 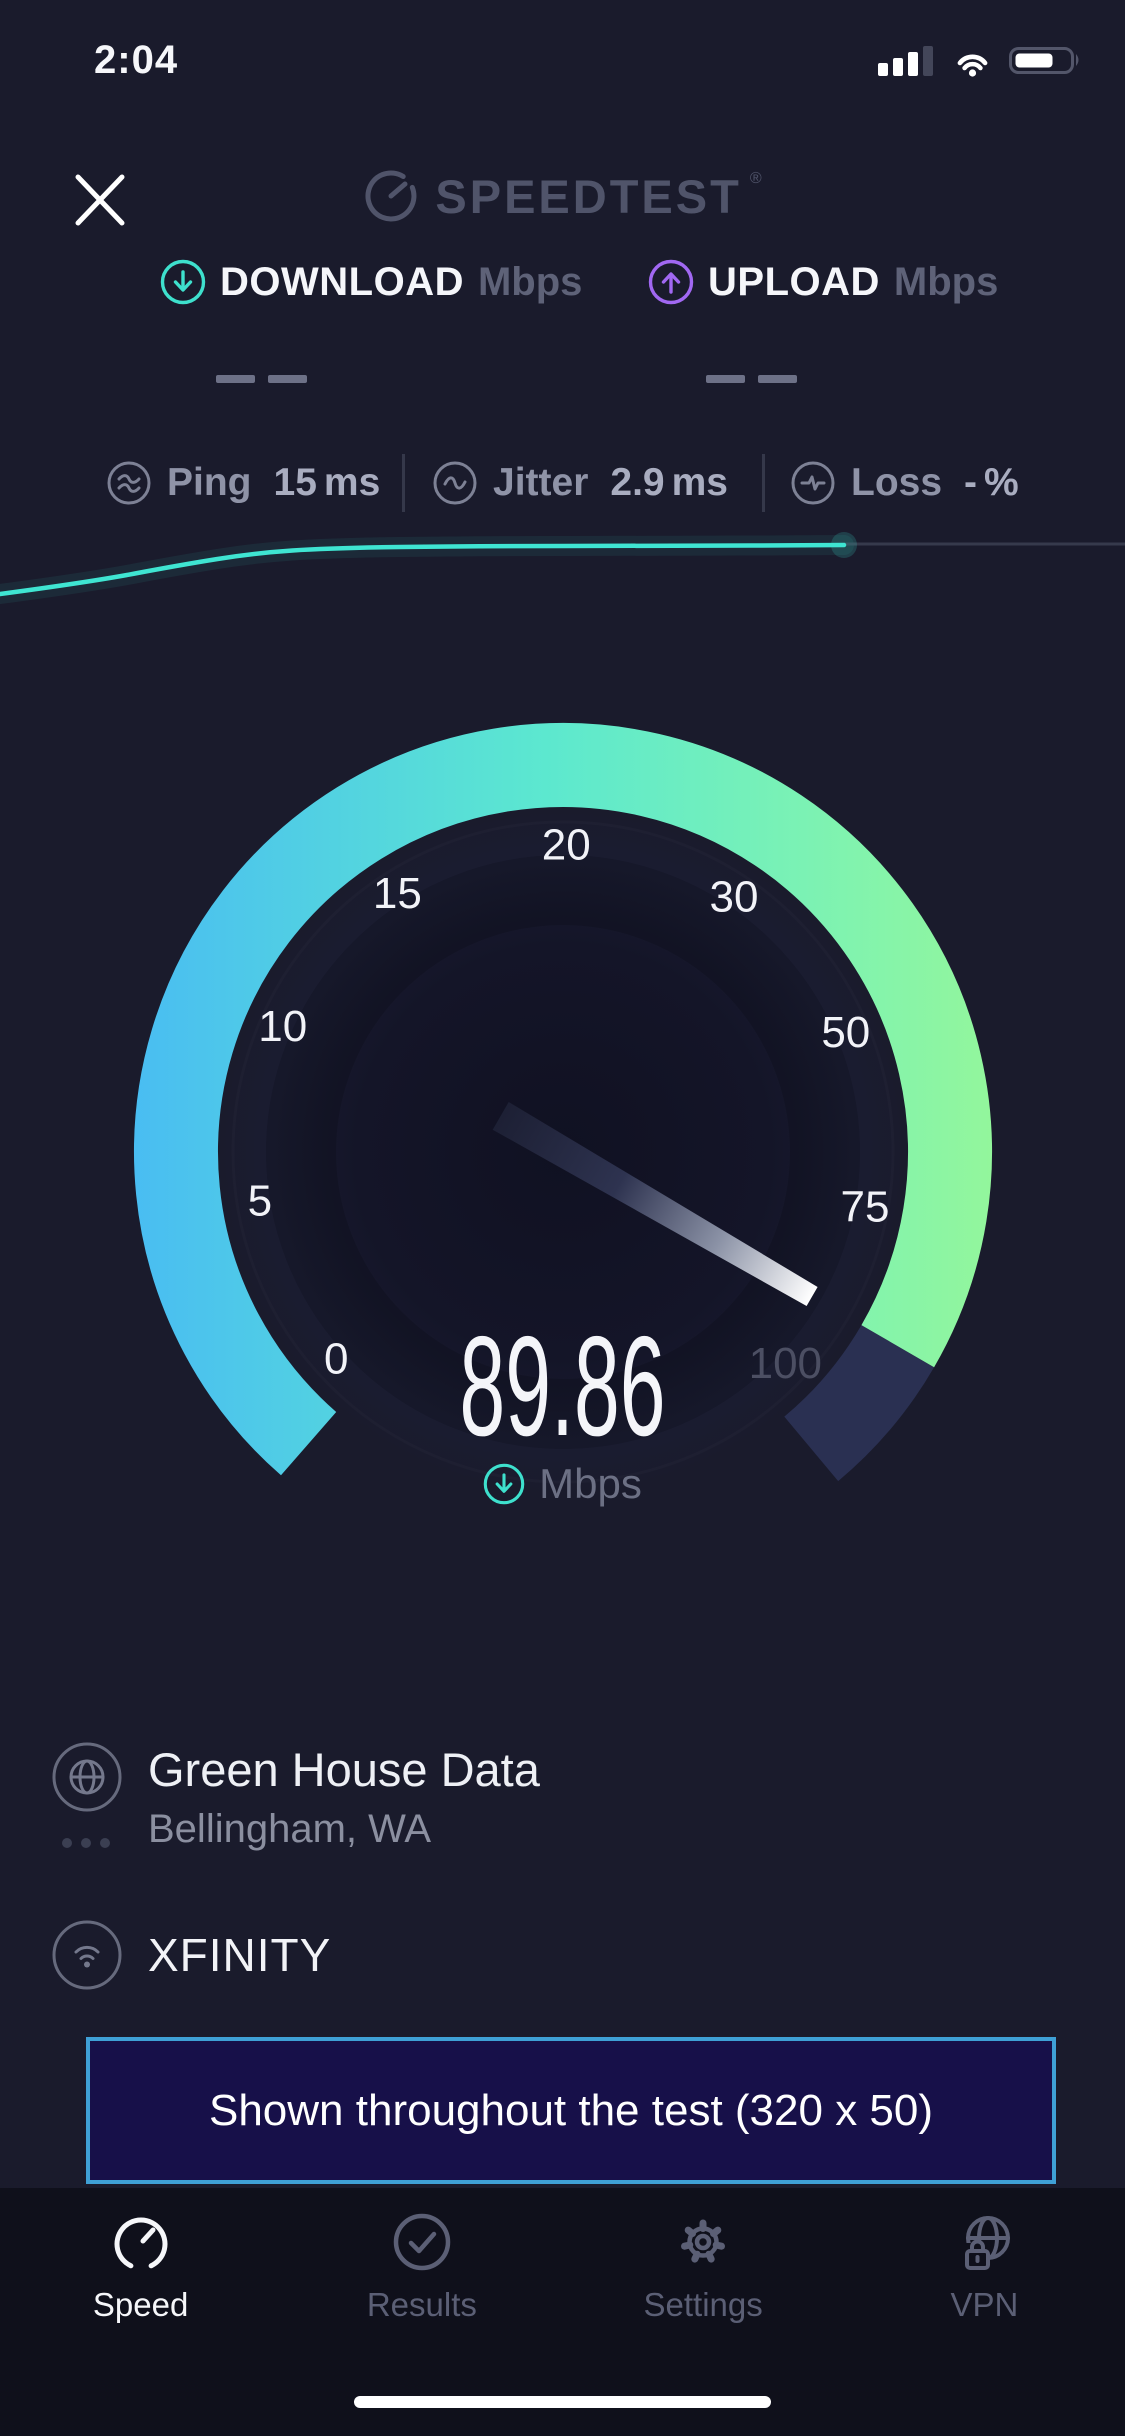 What do you see at coordinates (671, 282) in the screenshot?
I see `upload-circle-icon` at bounding box center [671, 282].